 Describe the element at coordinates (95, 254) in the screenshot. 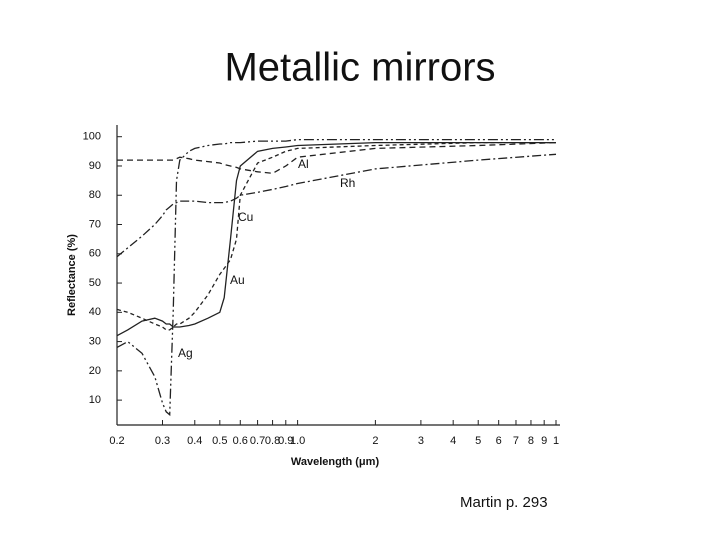

I see `y-tick-label: 60` at that location.